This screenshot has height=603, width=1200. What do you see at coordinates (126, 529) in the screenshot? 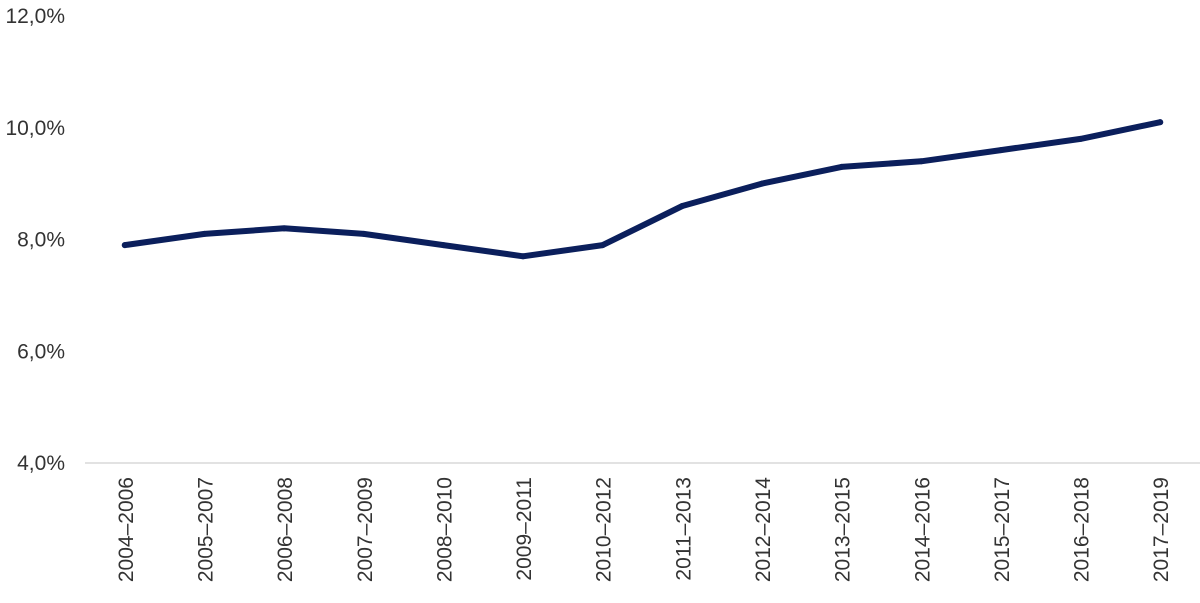
I see `x-tick-label: 2004–2006` at bounding box center [126, 529].